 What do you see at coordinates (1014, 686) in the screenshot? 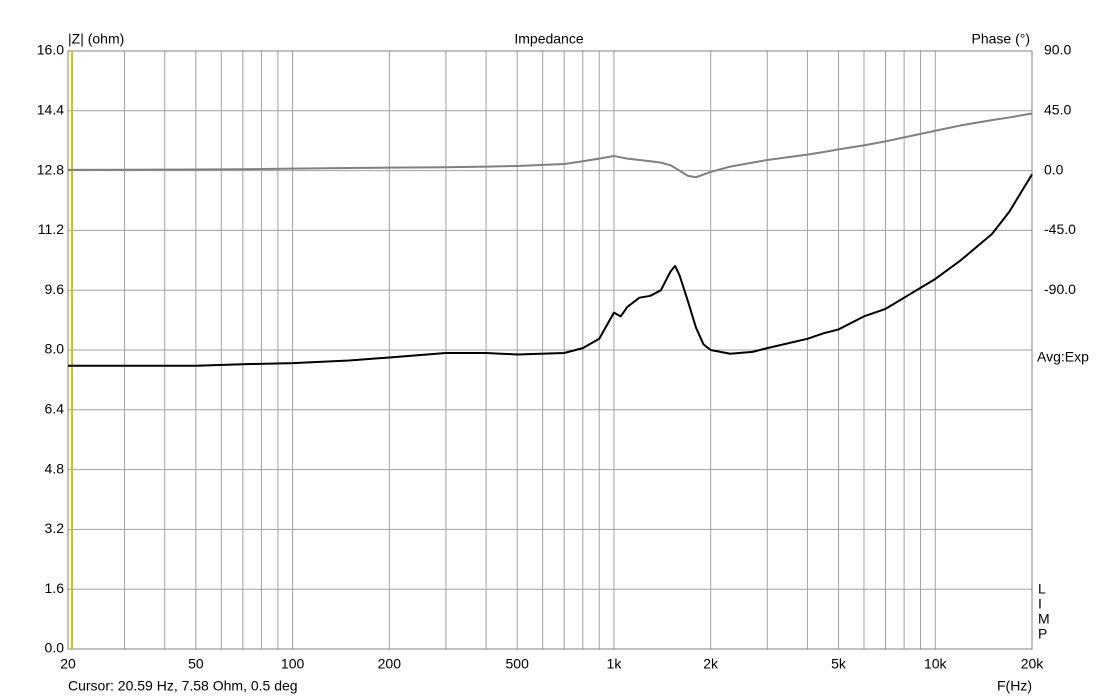
I see `x-axis-label: F(Hz)` at bounding box center [1014, 686].